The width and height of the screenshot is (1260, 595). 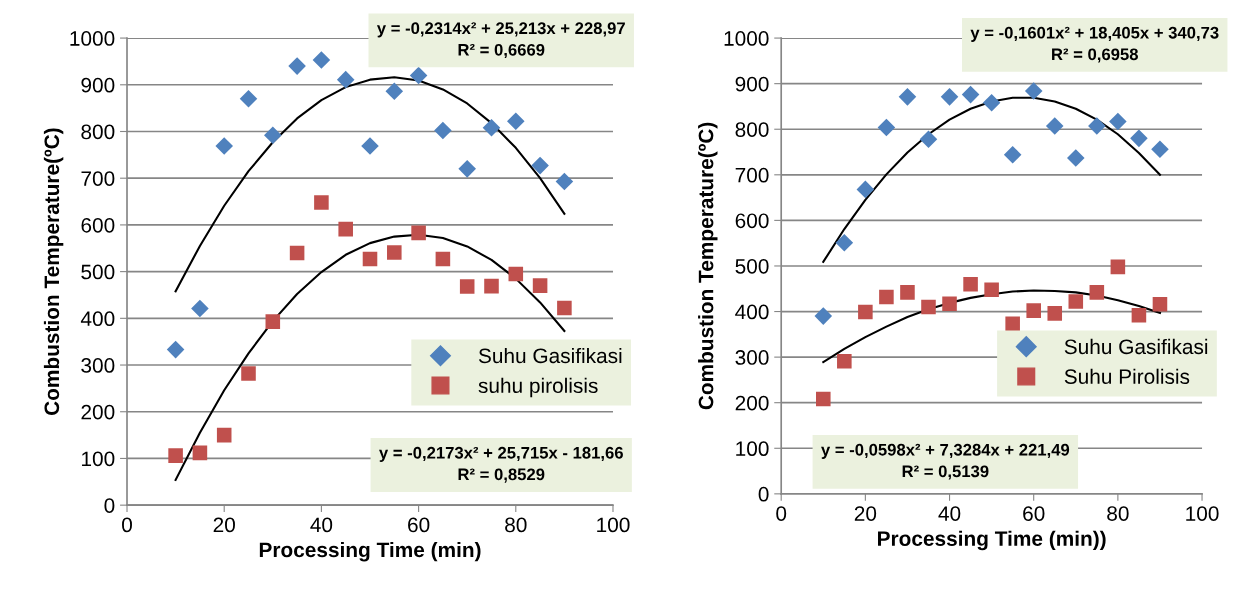 I want to click on annotation: y = -0,1601x² + 18,405x + 340,73 R² = 0,6958, so click(x=1094, y=44).